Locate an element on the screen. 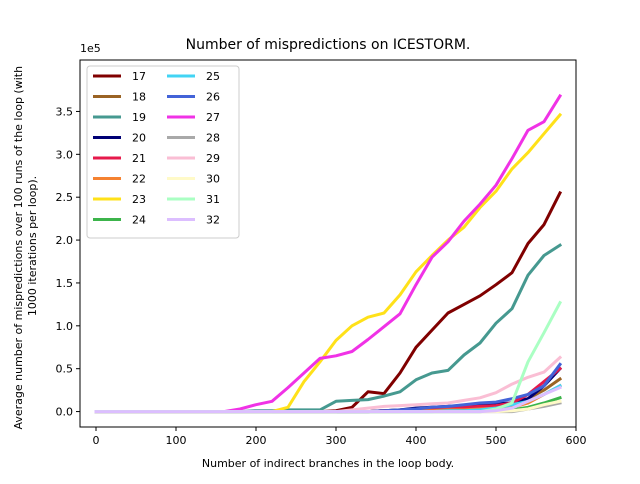 The height and width of the screenshot is (484, 640). legend-label-20: 20 is located at coordinates (139, 138).